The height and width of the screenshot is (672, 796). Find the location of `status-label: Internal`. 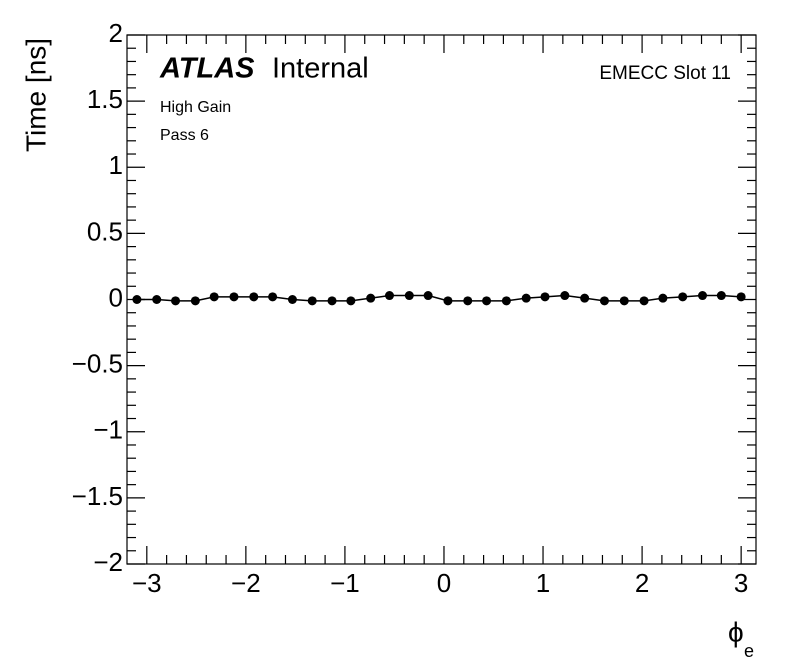

status-label: Internal is located at coordinates (320, 69).